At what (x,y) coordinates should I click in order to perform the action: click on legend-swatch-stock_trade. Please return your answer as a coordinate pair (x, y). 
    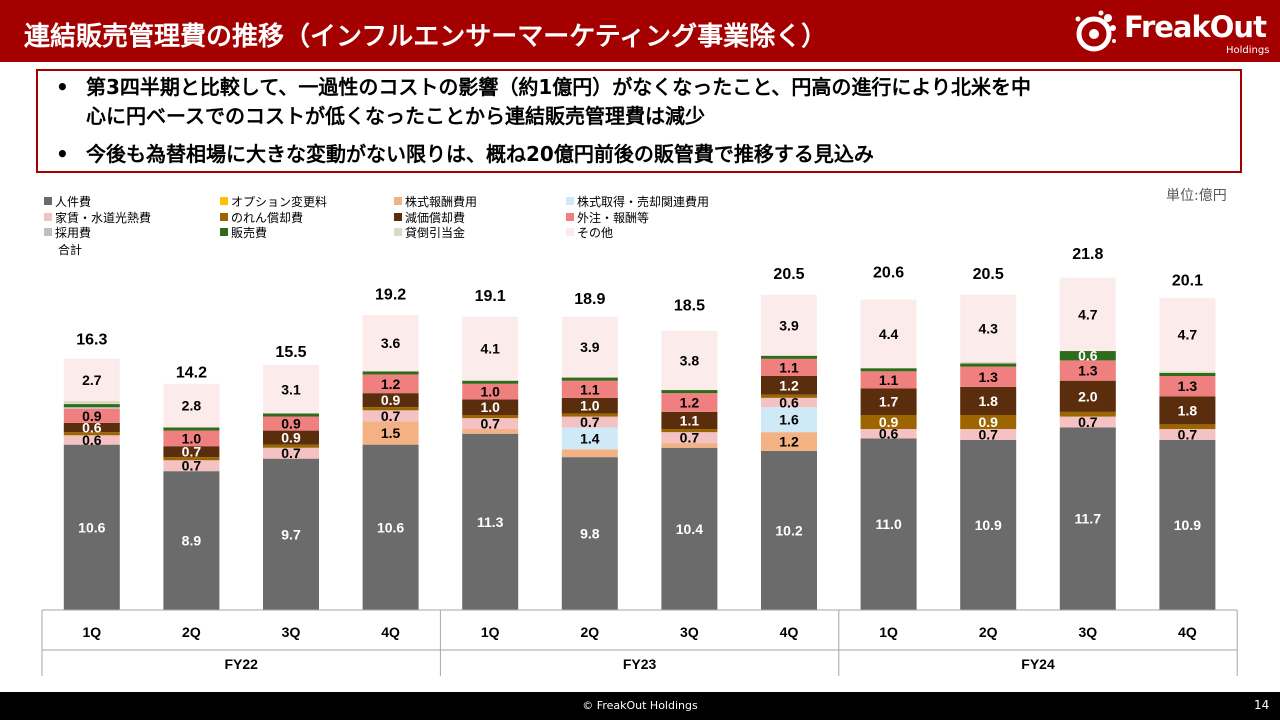
    Looking at the image, I should click on (570, 201).